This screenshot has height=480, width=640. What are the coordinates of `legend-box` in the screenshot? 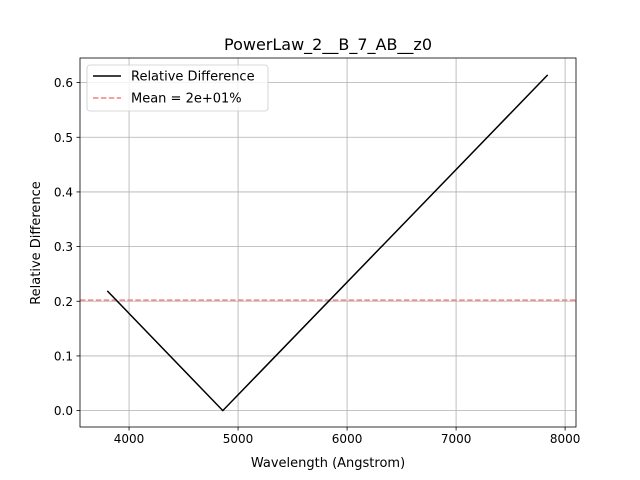 It's located at (177, 88).